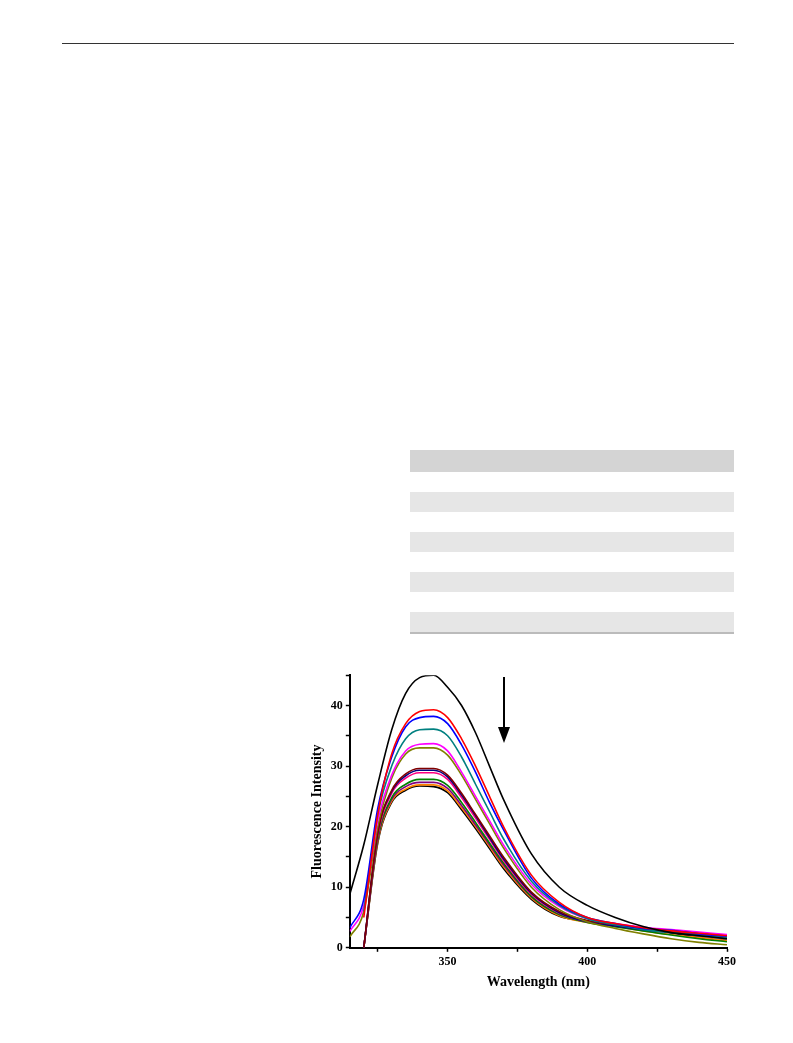  What do you see at coordinates (339, 946) in the screenshot?
I see `y-tick-label: 0` at bounding box center [339, 946].